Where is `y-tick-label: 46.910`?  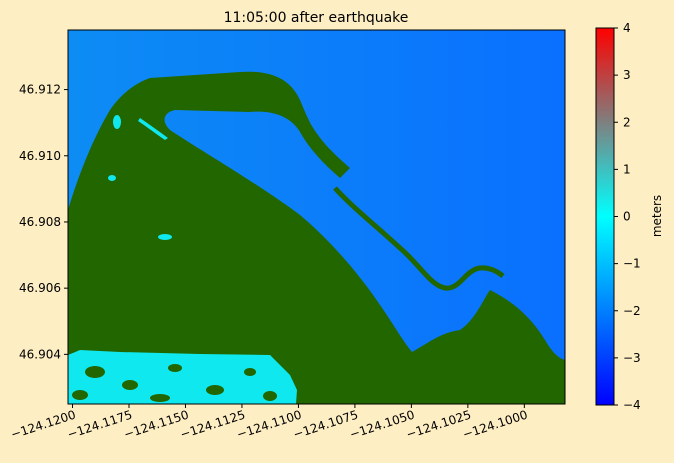
y-tick-label: 46.910 is located at coordinates (40, 156).